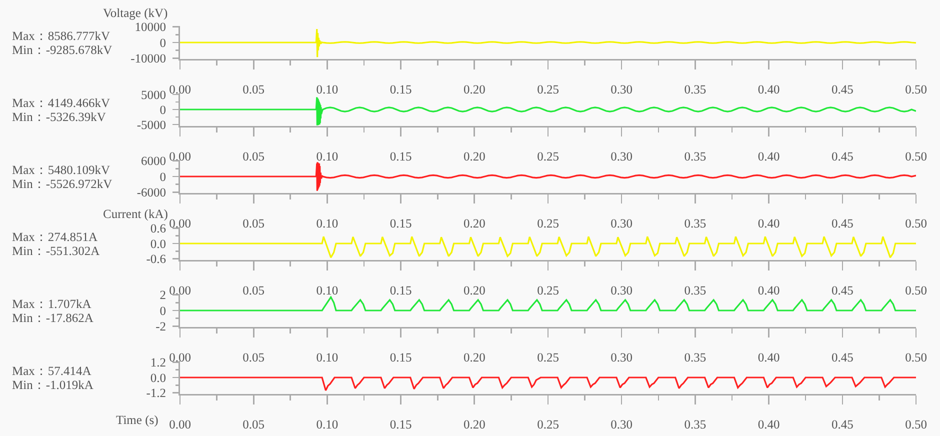 This screenshot has width=940, height=436. What do you see at coordinates (61, 36) in the screenshot?
I see `text: Max：8586.777kV` at bounding box center [61, 36].